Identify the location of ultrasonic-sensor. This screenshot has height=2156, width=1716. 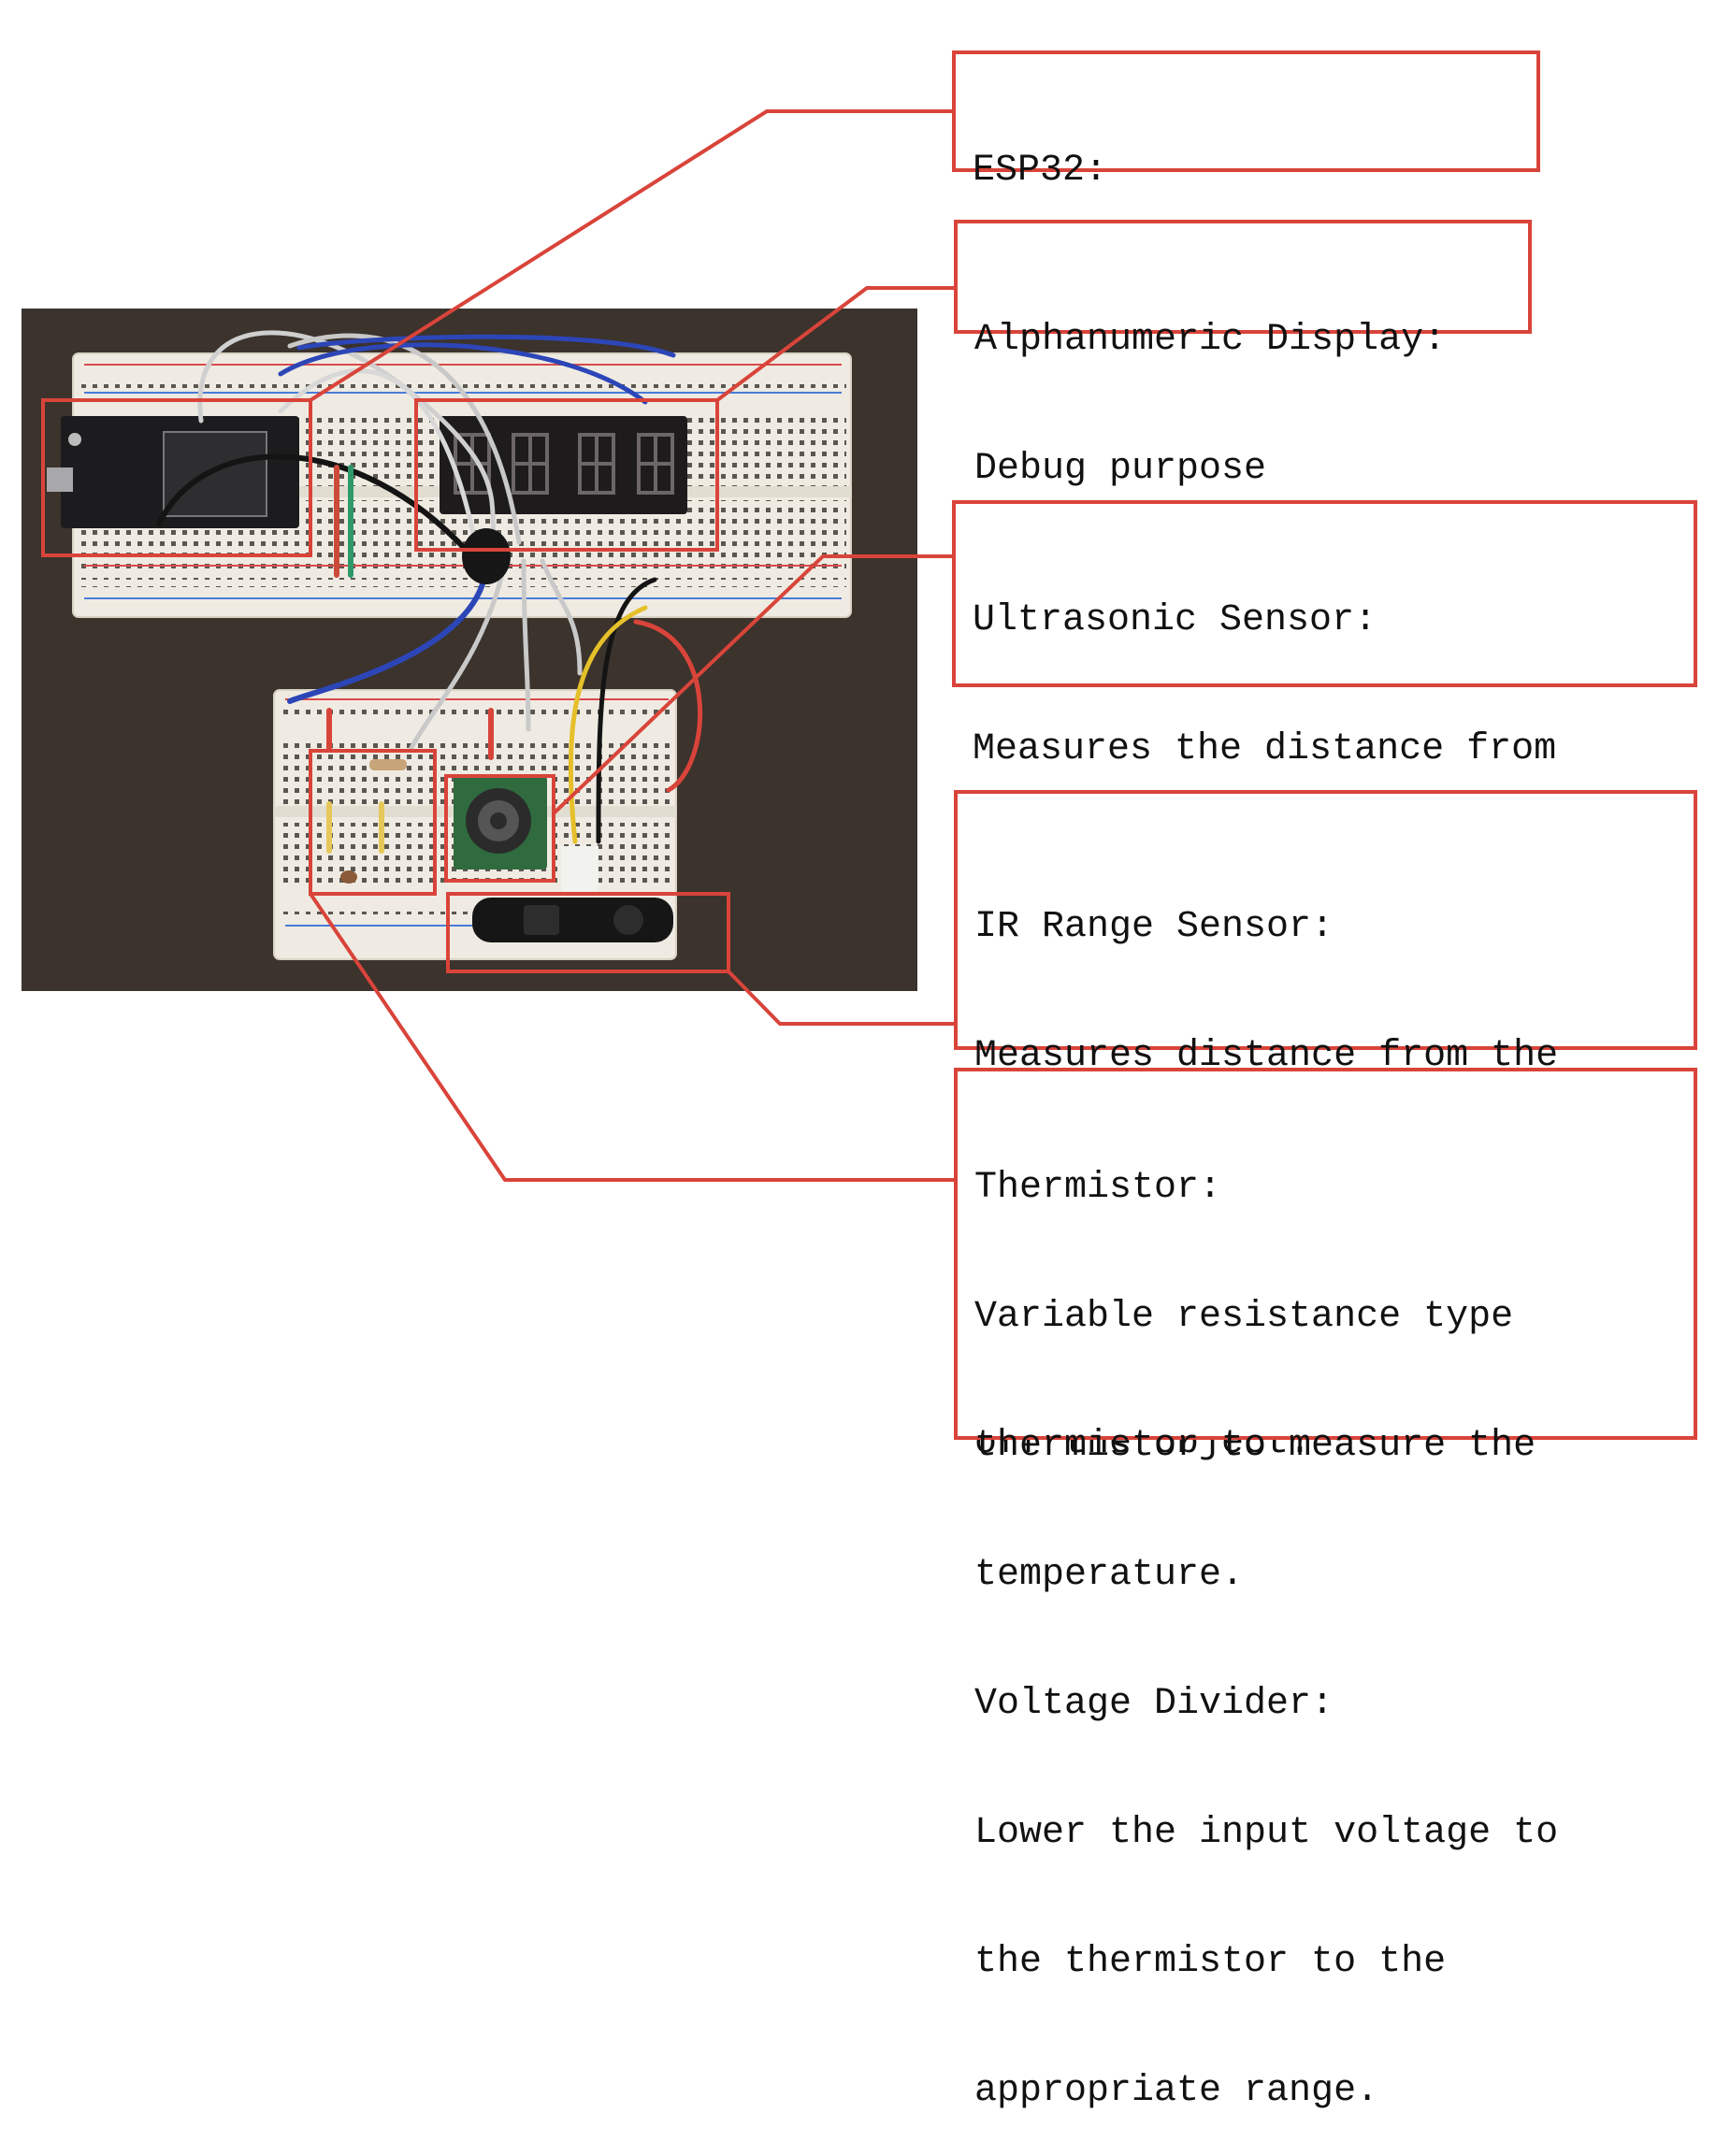
(500, 823).